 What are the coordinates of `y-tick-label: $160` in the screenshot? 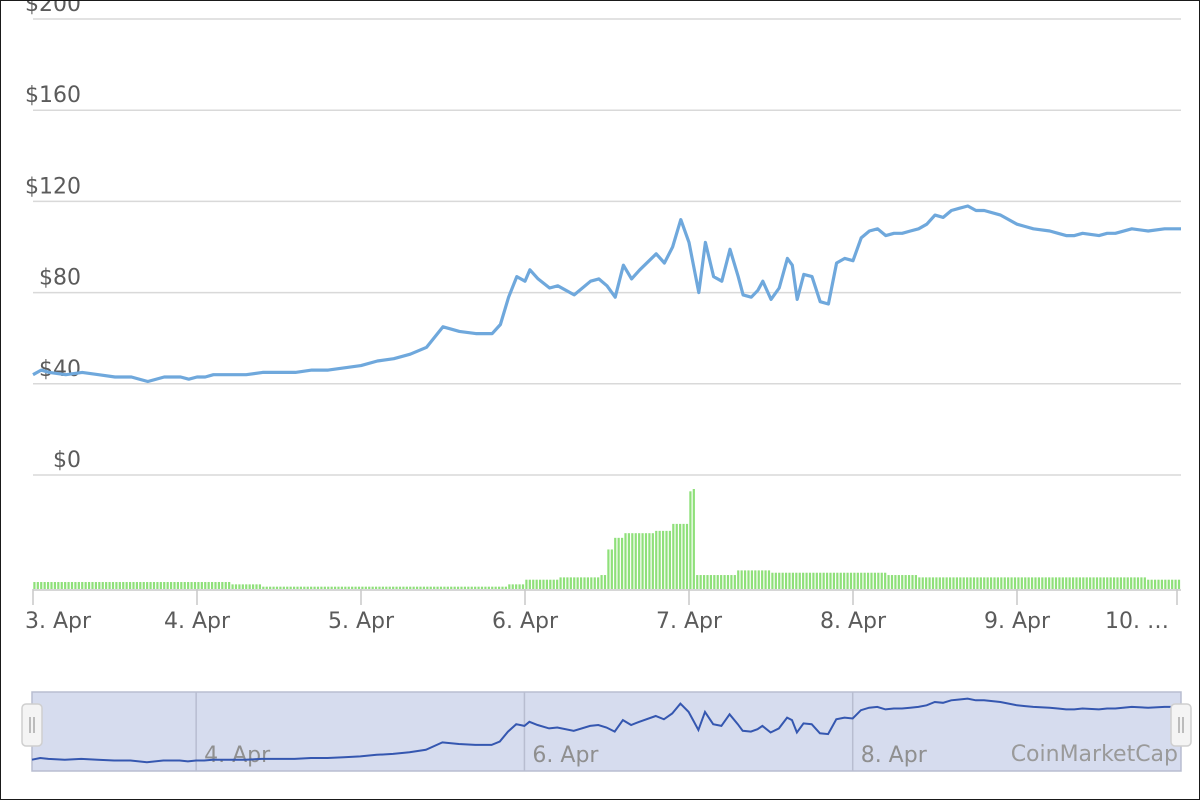 It's located at (53, 95).